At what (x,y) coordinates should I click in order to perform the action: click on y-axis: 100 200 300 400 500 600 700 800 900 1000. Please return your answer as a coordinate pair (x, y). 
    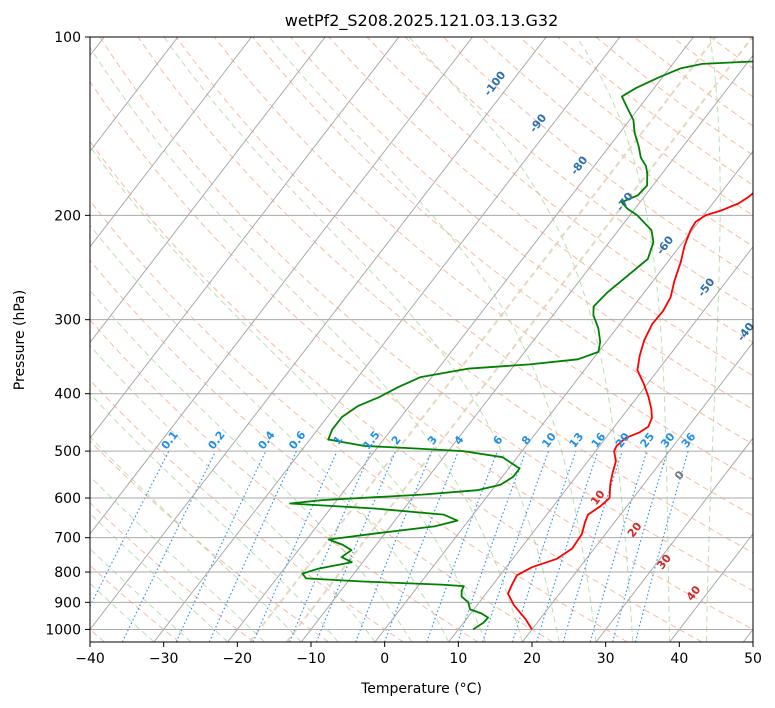
    Looking at the image, I should click on (67, 334).